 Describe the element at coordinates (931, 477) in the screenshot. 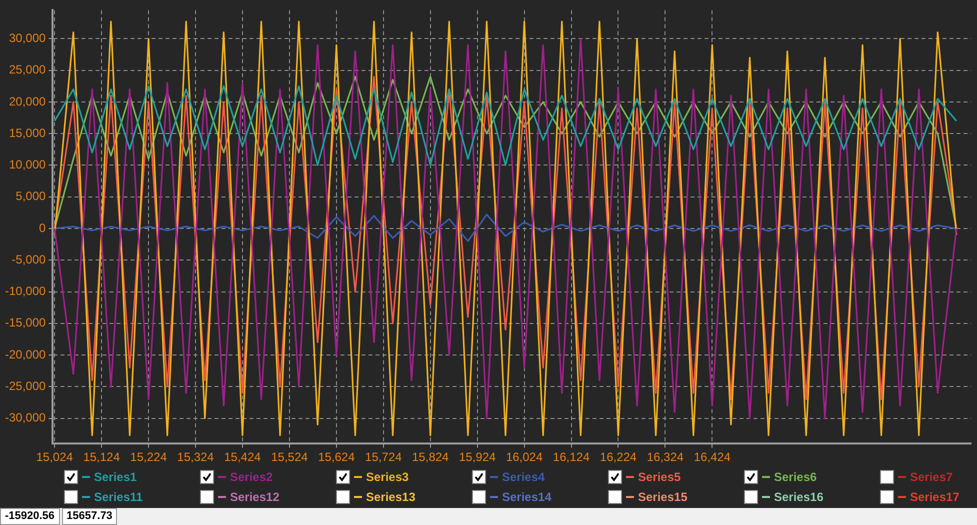

I see `legend-label: Series7` at that location.